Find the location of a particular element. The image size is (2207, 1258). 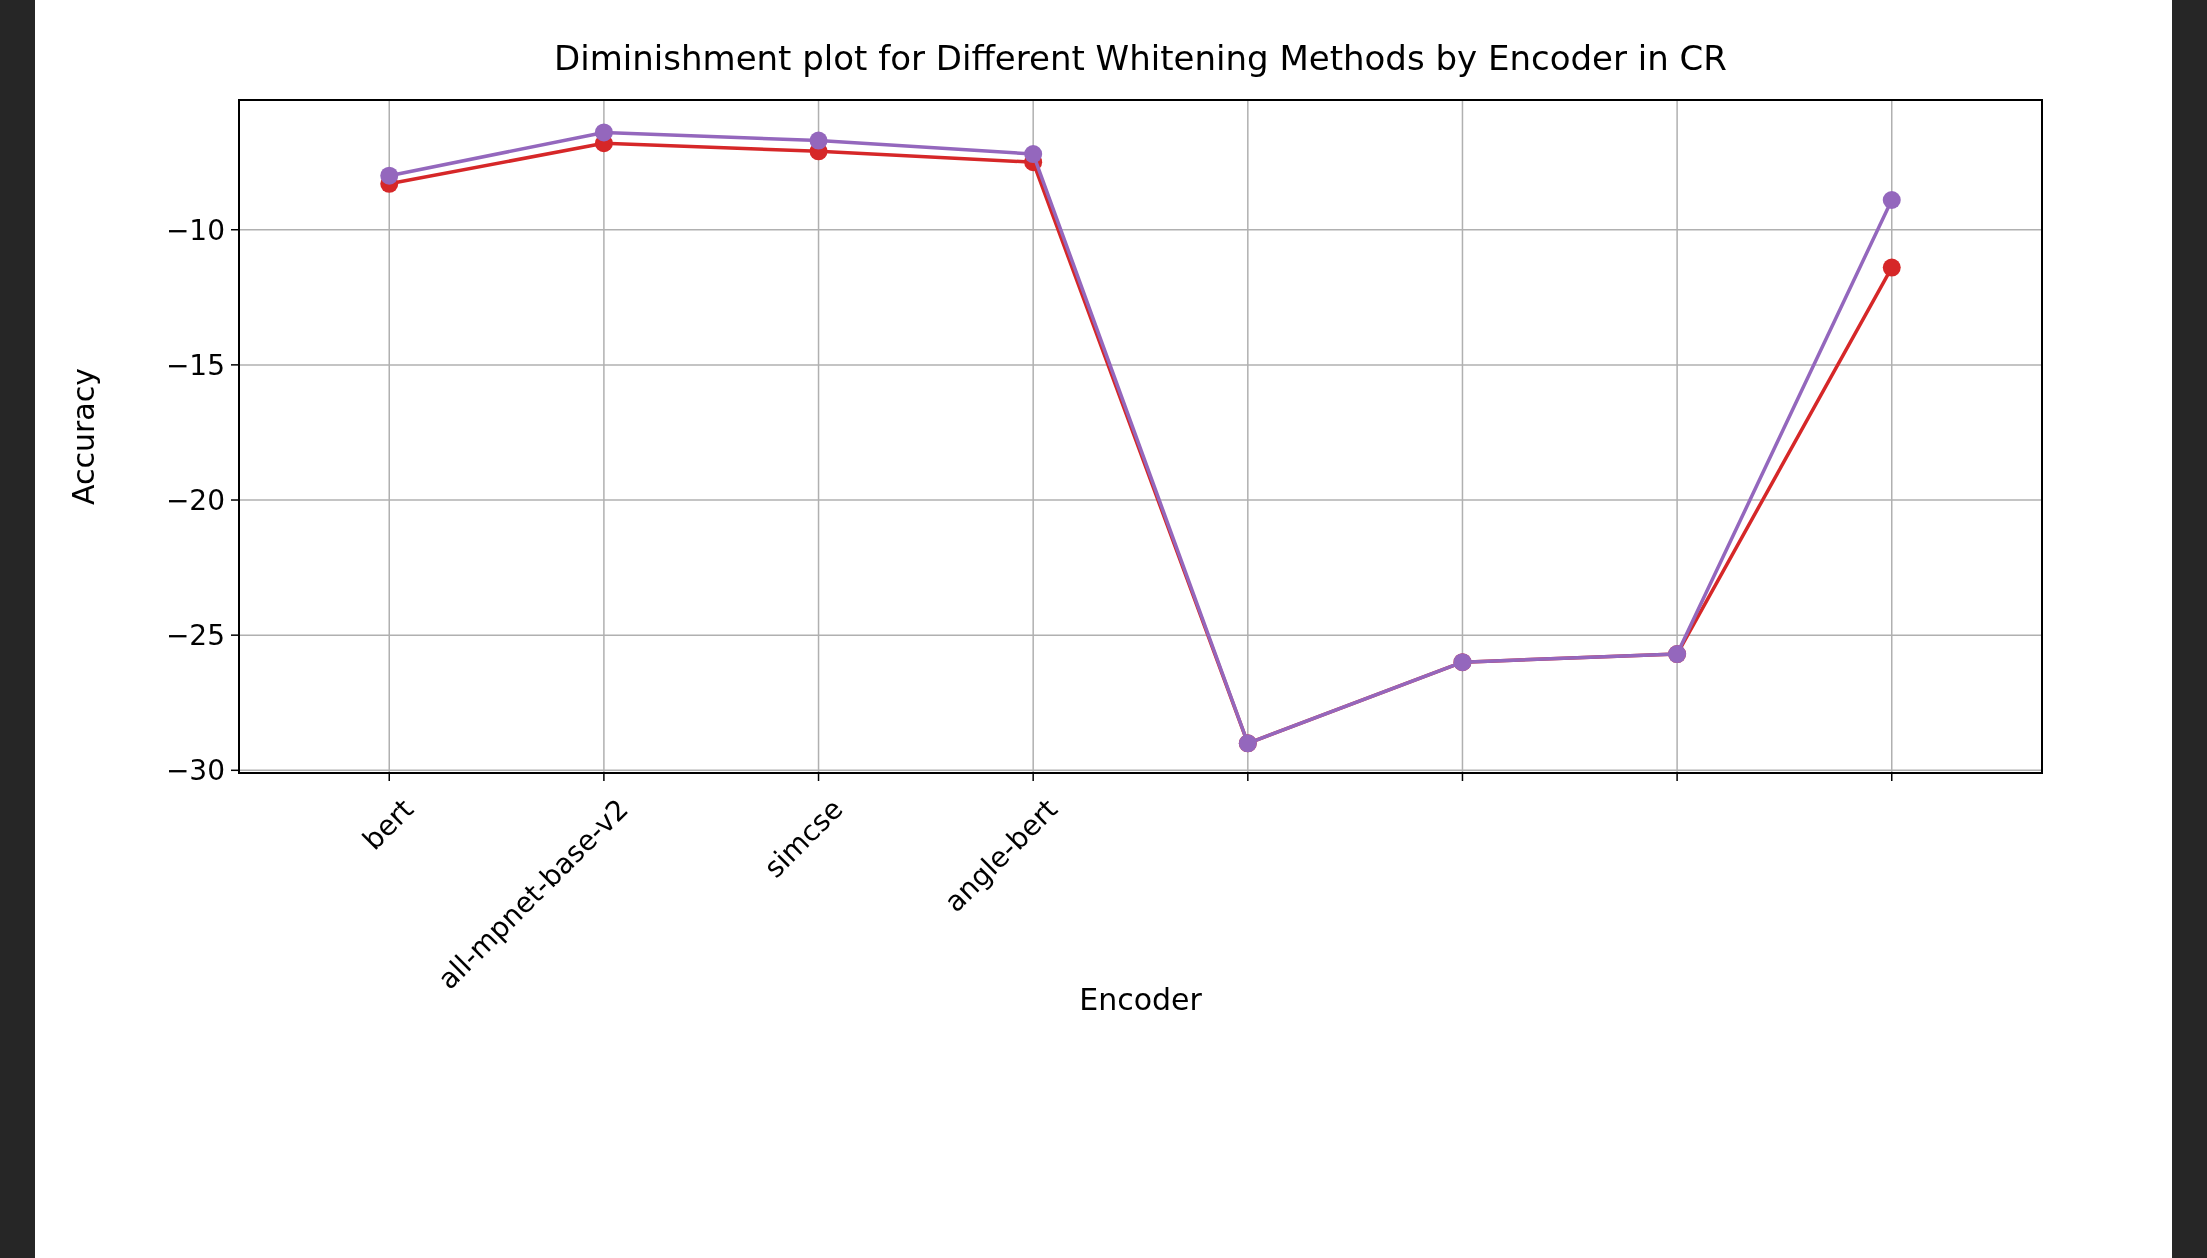

y-tick-label: −25 is located at coordinates (195, 635).